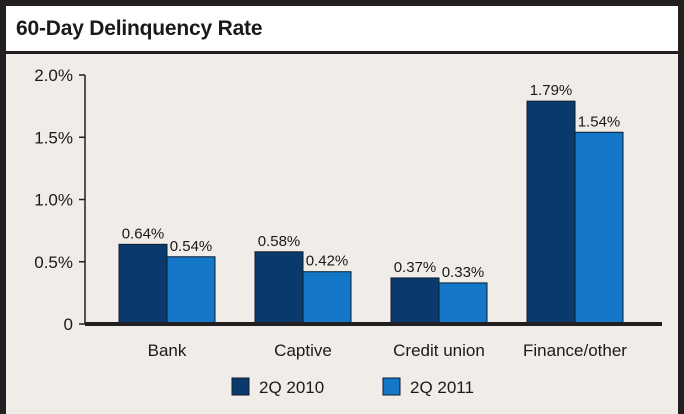 This screenshot has height=414, width=684. Describe the element at coordinates (53, 262) in the screenshot. I see `y-tick-label: 0.5%` at that location.